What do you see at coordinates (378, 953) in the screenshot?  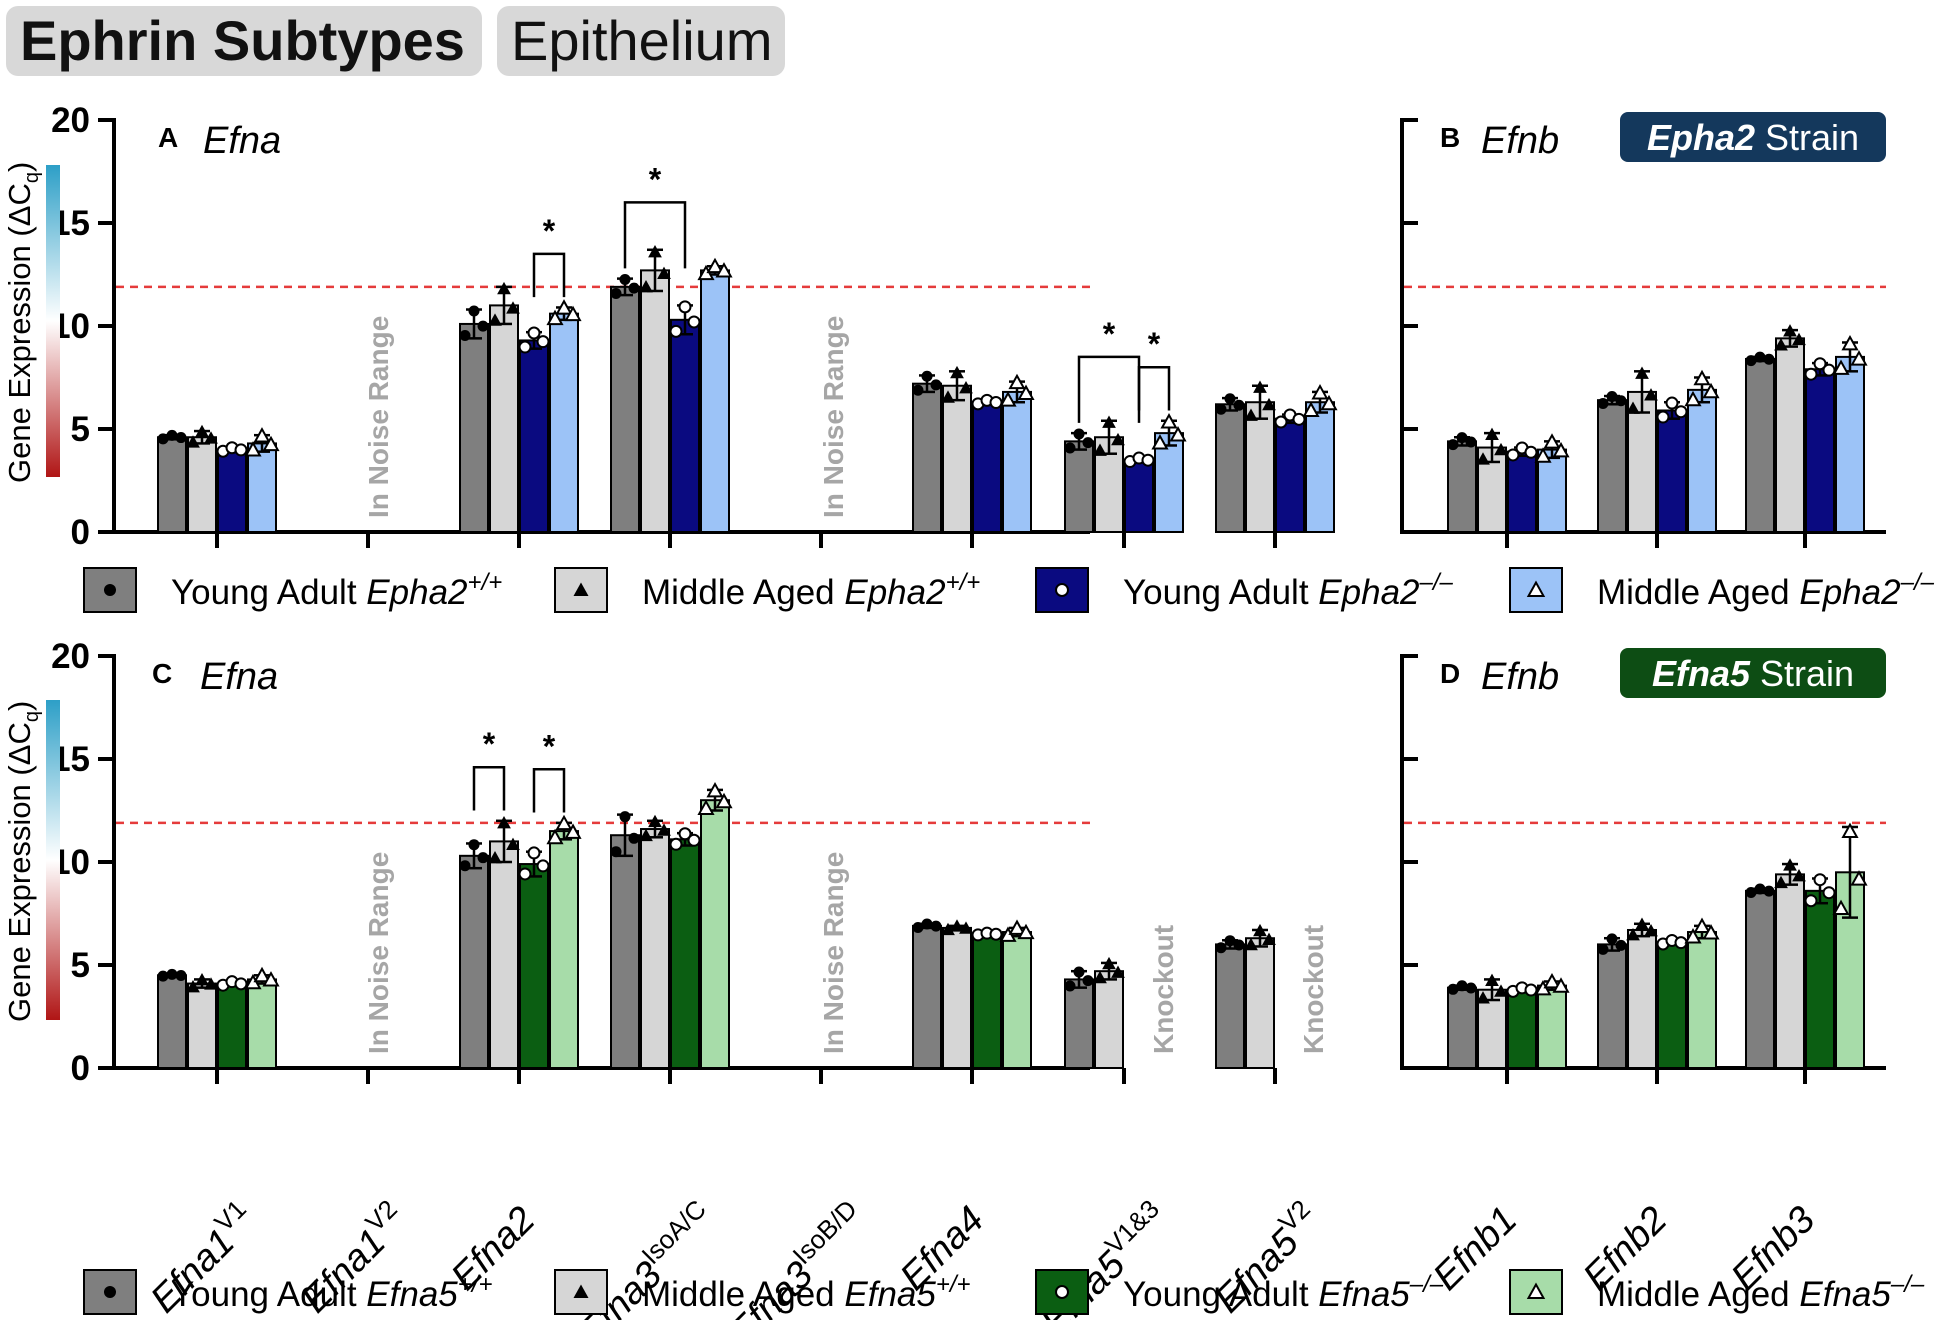 I see `noise-range-note: In Noise Range` at bounding box center [378, 953].